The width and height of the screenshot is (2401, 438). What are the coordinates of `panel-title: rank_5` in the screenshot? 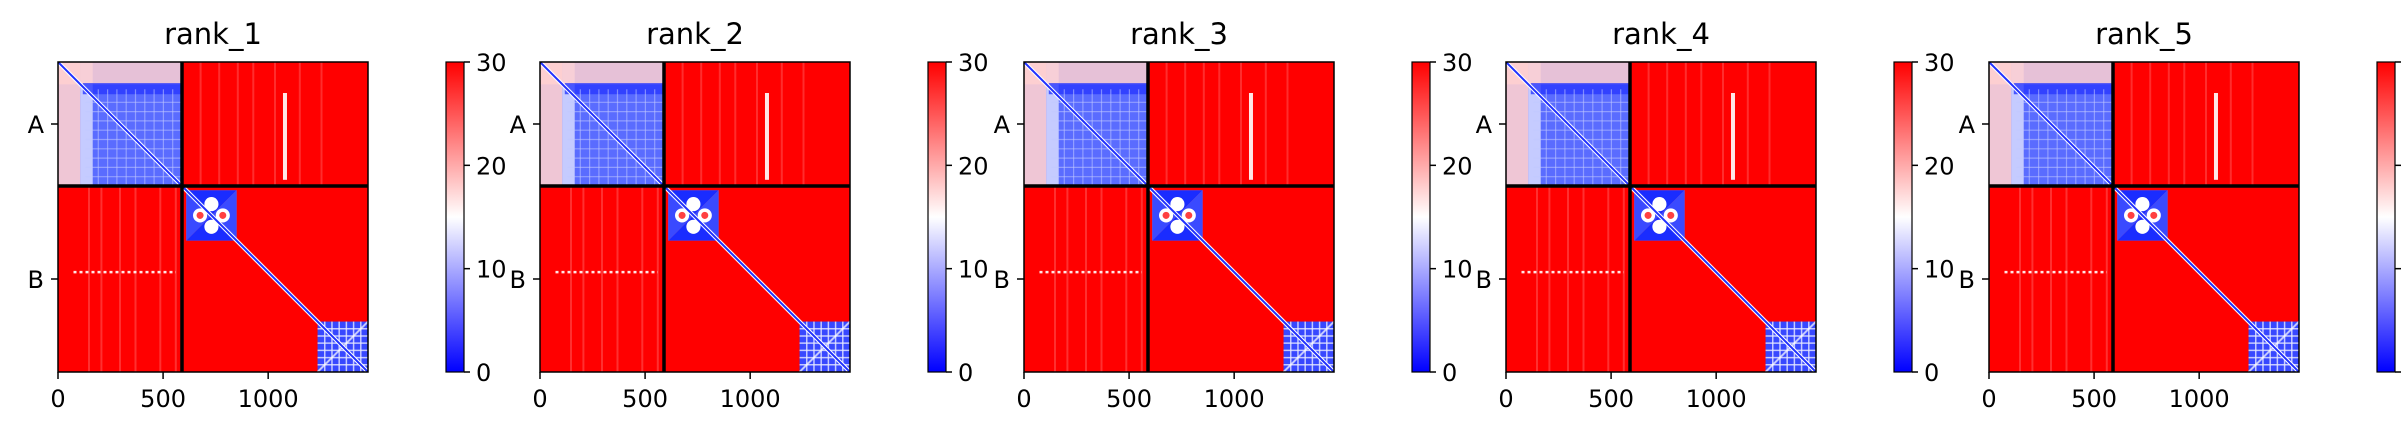 It's located at (2144, 34).